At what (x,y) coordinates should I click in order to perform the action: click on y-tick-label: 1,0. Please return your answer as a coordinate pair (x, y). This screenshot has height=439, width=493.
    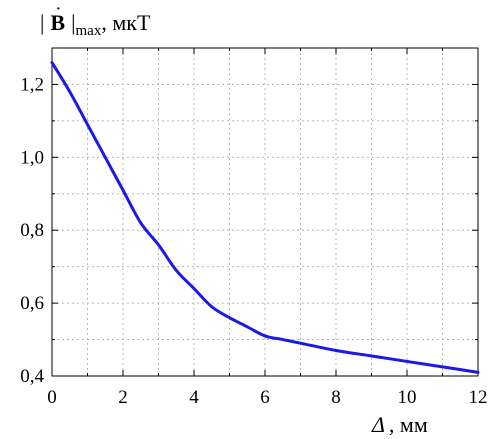
    Looking at the image, I should click on (32, 157).